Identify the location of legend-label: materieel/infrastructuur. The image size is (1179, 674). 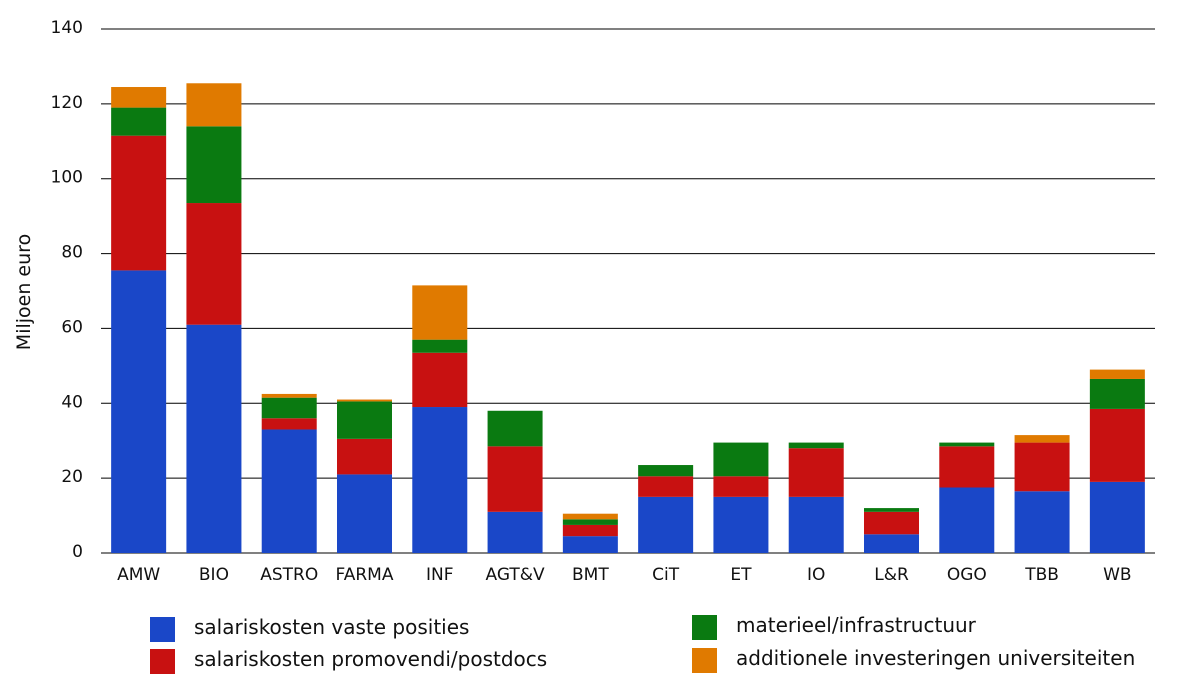
(856, 625).